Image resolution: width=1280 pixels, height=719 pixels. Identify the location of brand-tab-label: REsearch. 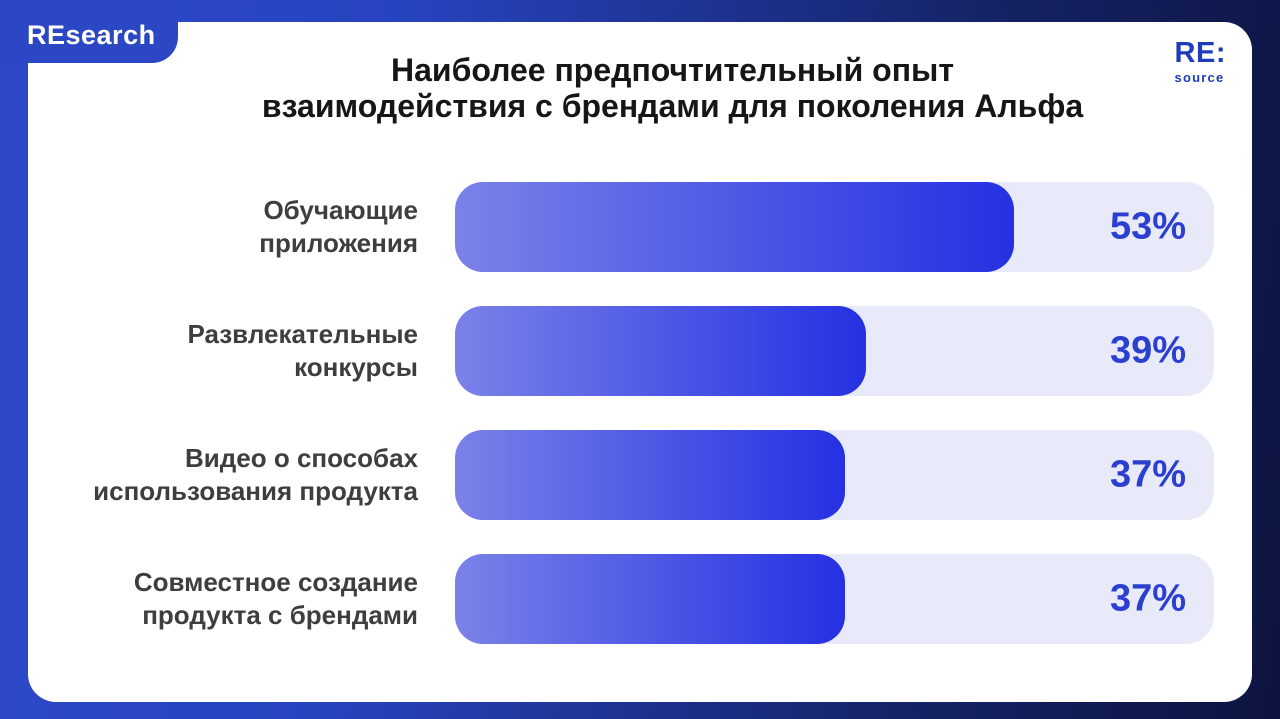
(91, 34).